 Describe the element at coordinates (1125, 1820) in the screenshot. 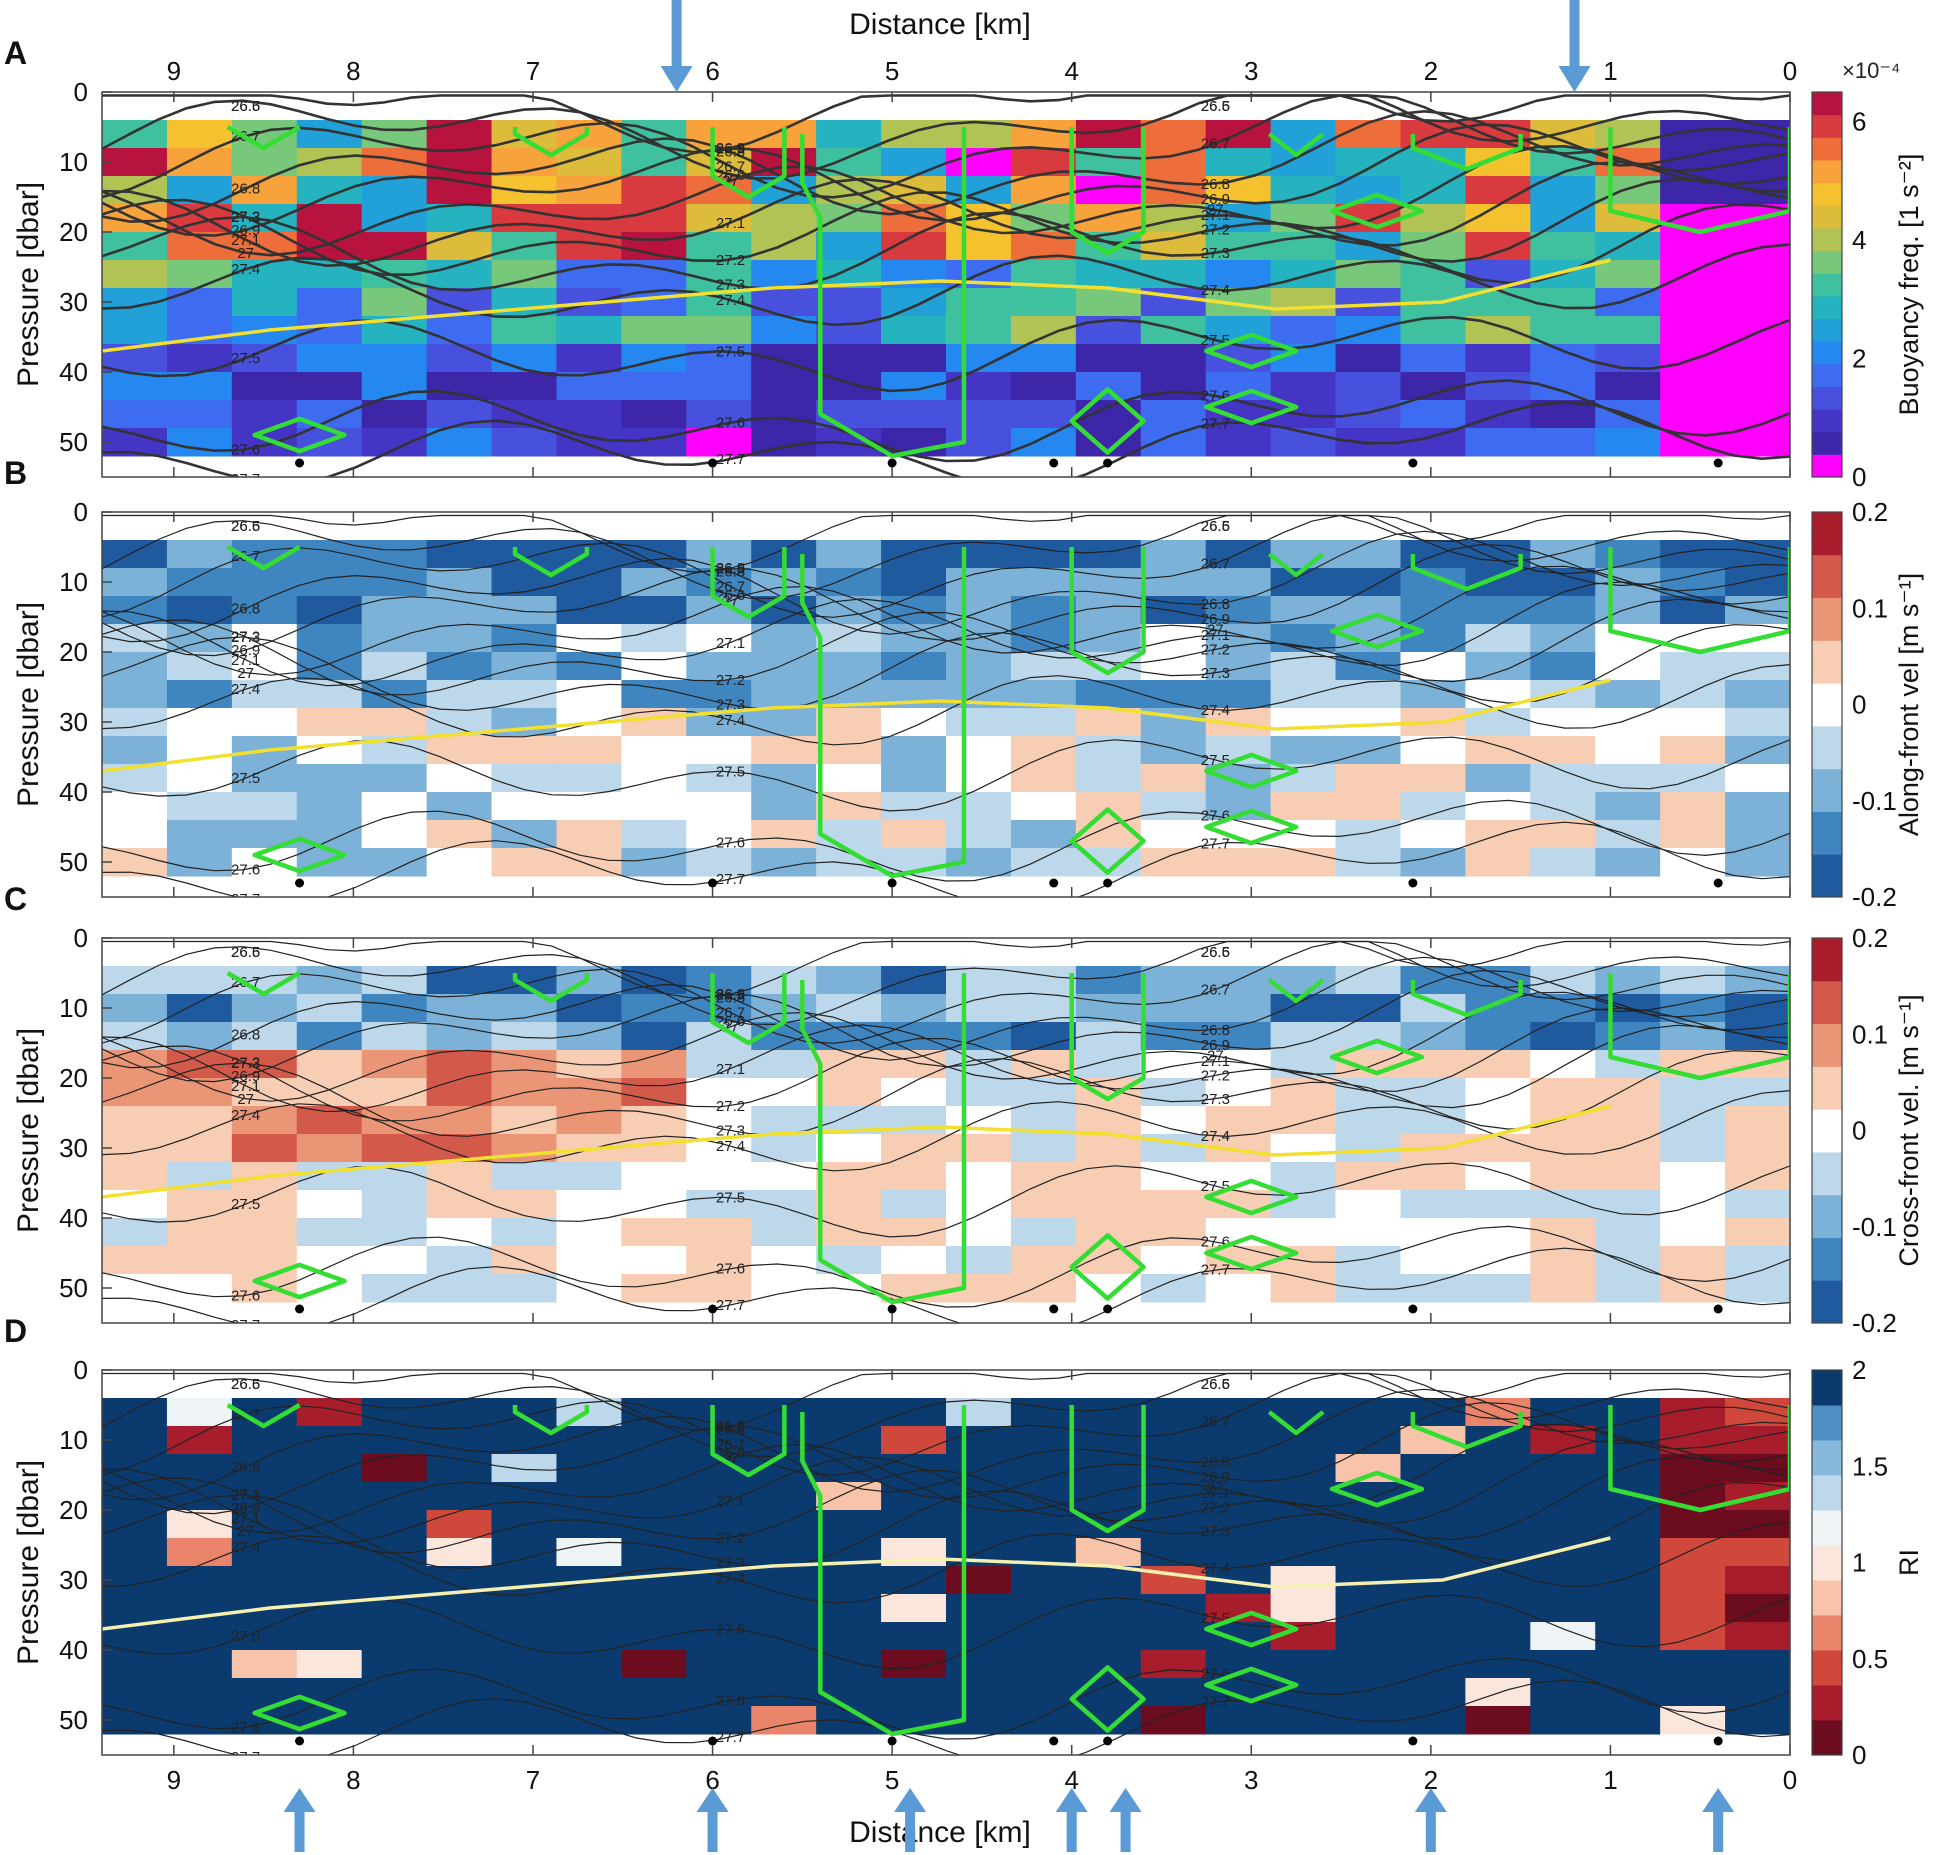

I see `bottom-station-arrow` at that location.